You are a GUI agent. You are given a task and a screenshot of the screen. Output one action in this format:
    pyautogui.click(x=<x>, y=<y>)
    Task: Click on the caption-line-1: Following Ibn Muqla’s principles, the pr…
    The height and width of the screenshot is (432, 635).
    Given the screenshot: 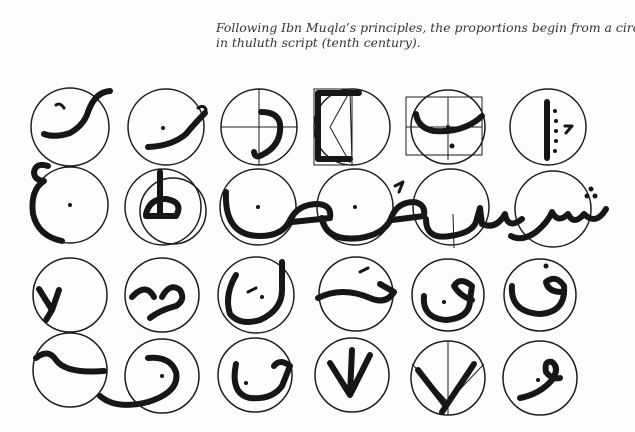 What is the action you would take?
    pyautogui.click(x=425, y=27)
    